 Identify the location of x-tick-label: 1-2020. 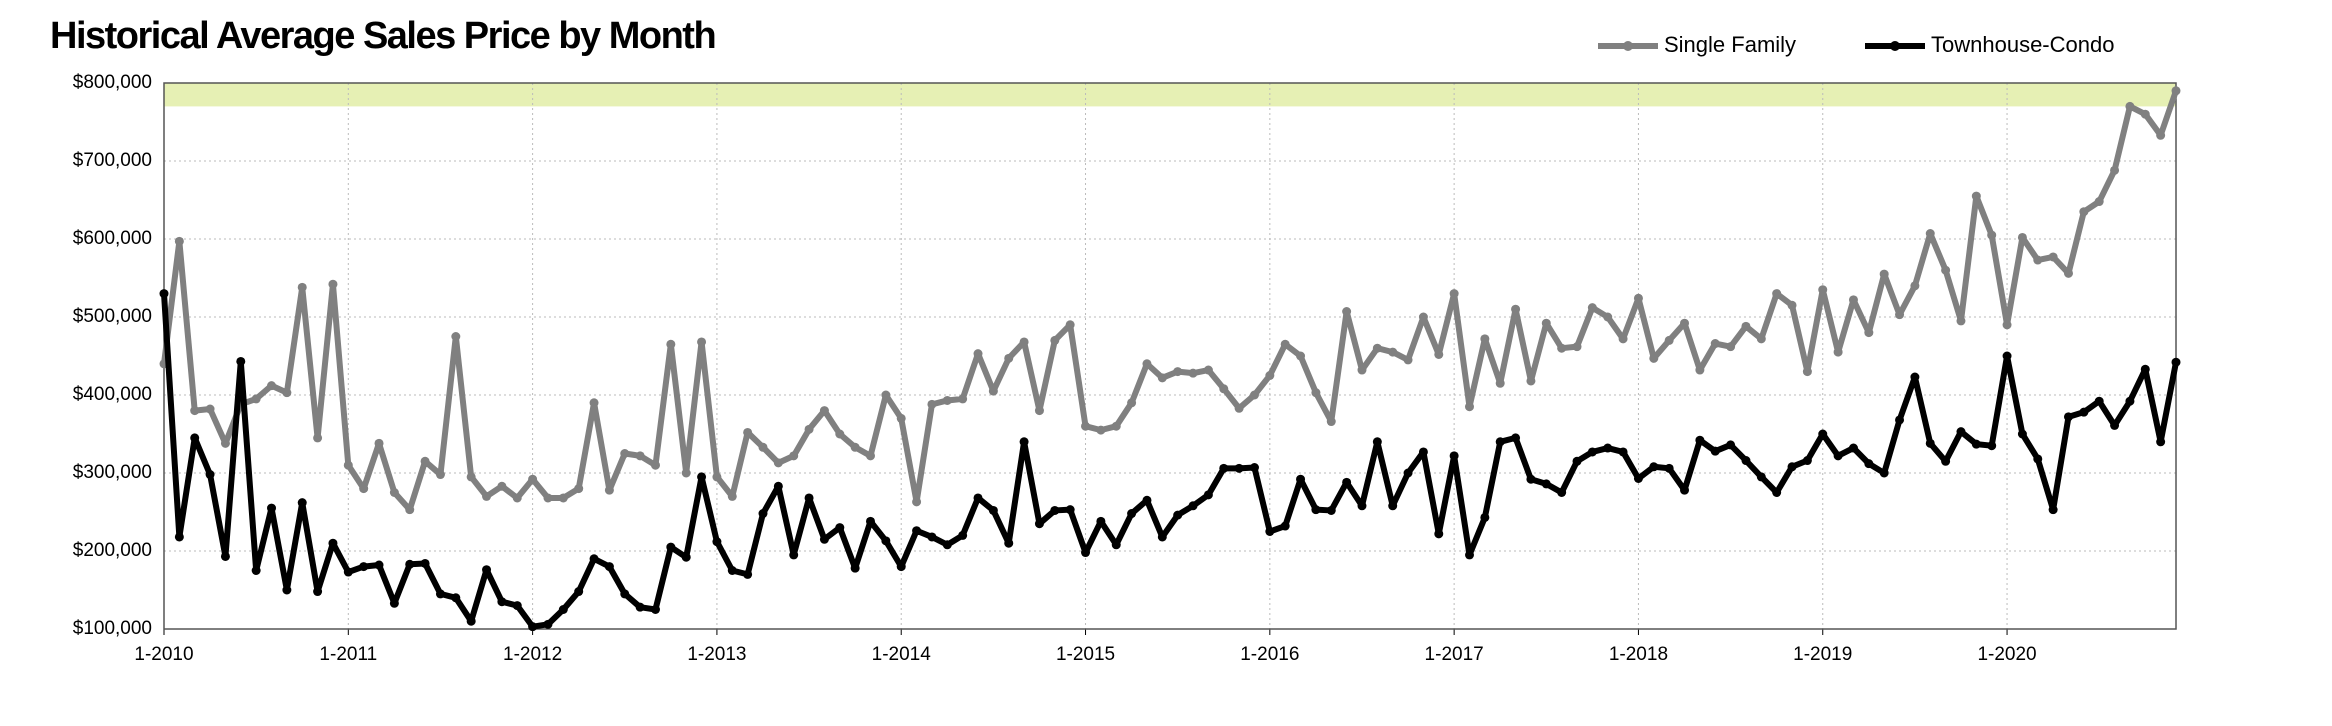
(2006, 654).